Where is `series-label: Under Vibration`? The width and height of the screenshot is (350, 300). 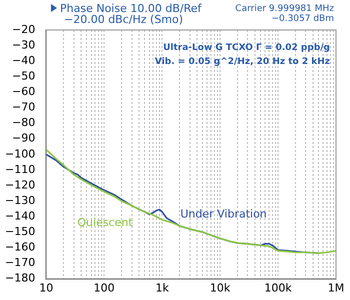 series-label: Under Vibration is located at coordinates (223, 213).